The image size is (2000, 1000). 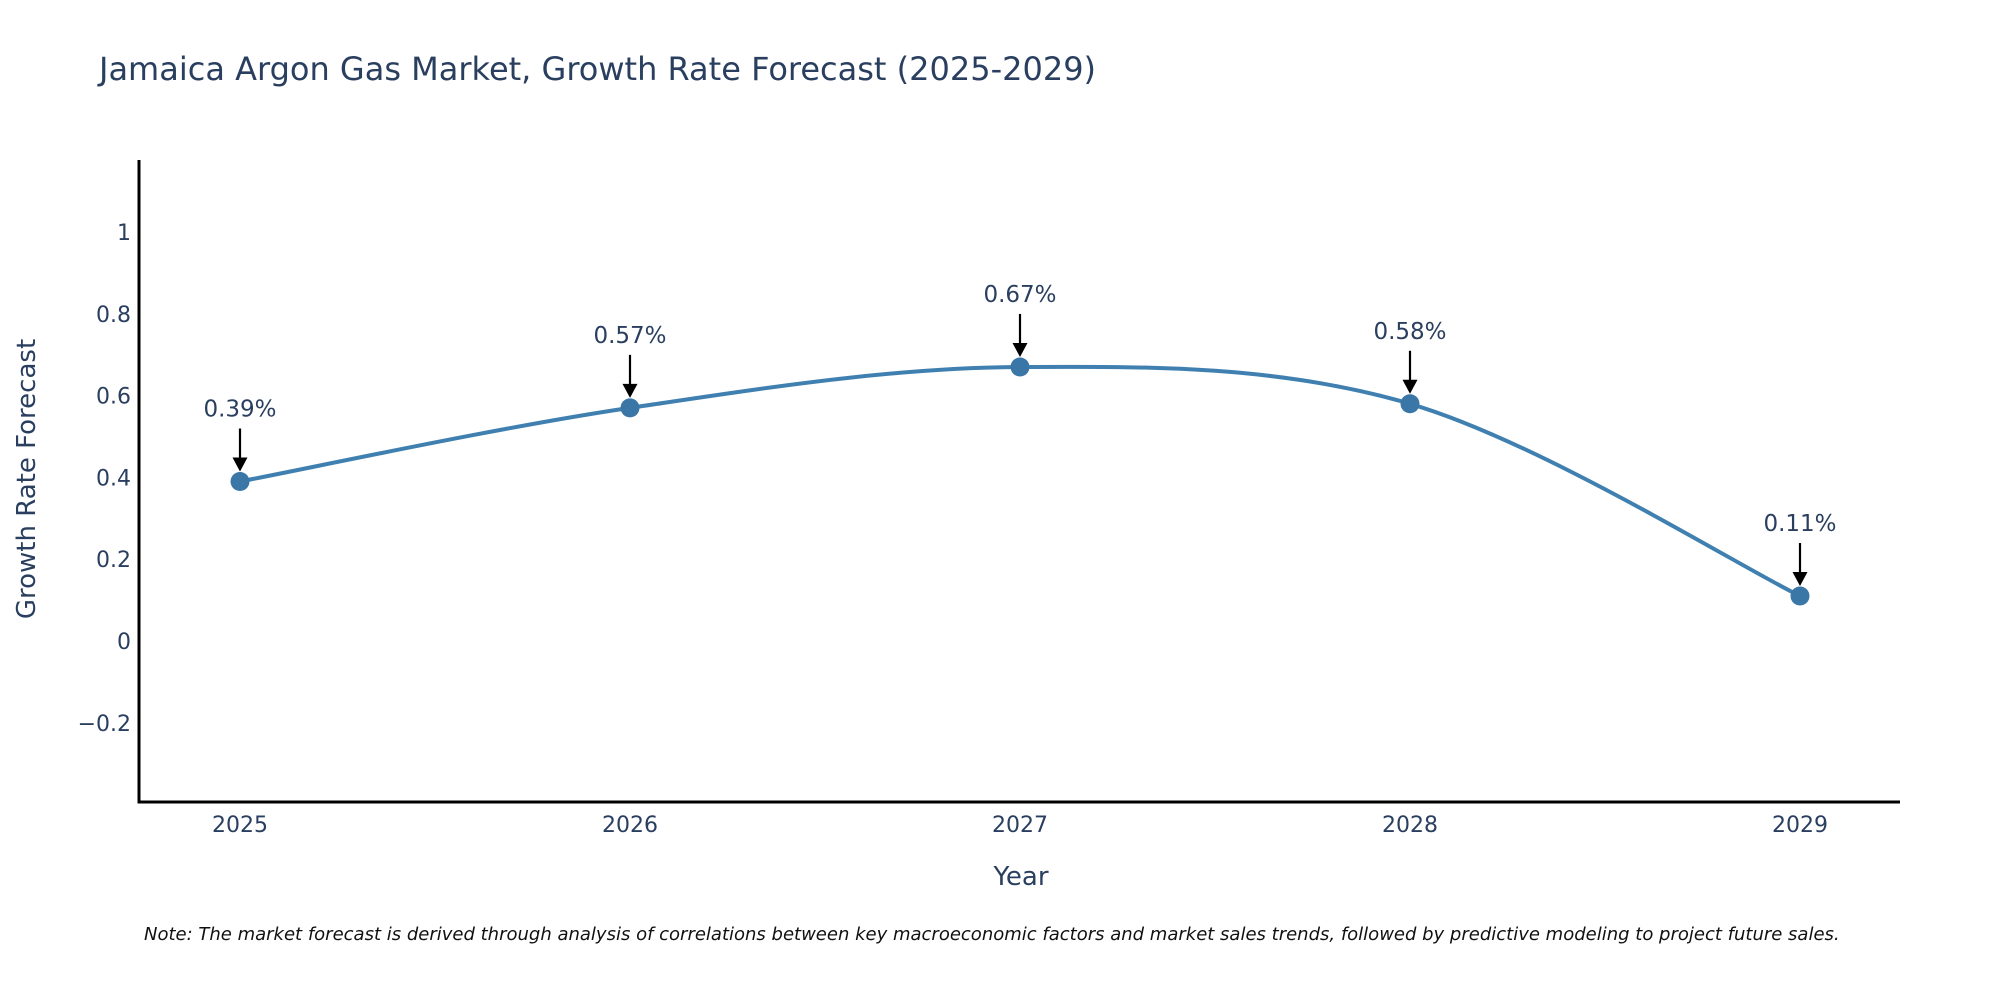 What do you see at coordinates (124, 233) in the screenshot?
I see `y-tick-label: 1` at bounding box center [124, 233].